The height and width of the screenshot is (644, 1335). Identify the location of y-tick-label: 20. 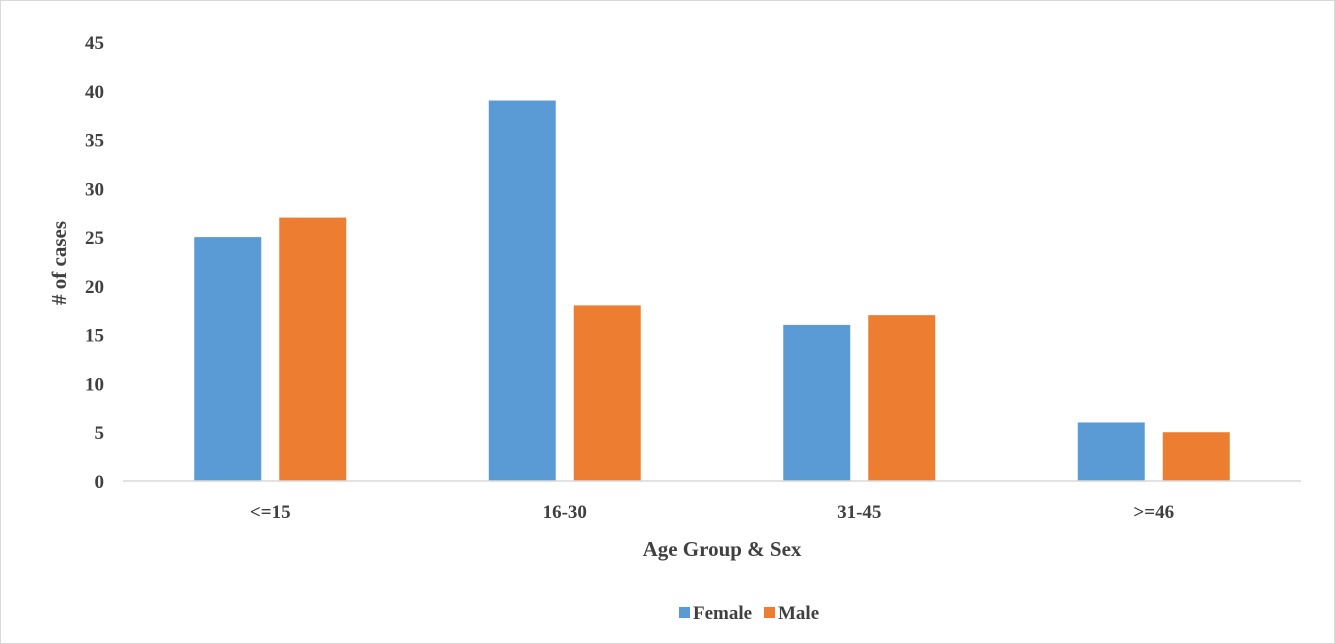
(94, 287).